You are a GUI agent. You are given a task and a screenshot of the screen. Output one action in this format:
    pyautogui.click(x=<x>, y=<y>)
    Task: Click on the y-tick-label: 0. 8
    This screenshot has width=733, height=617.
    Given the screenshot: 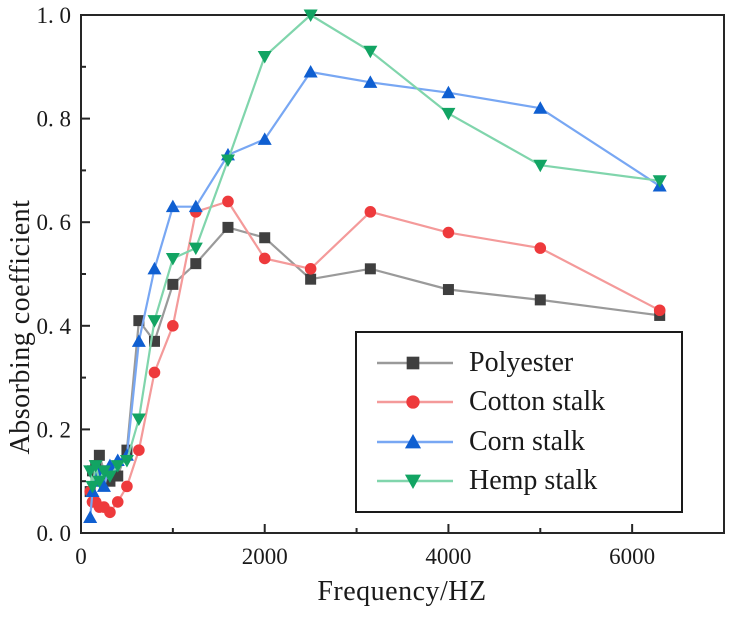 What is the action you would take?
    pyautogui.click(x=54, y=119)
    